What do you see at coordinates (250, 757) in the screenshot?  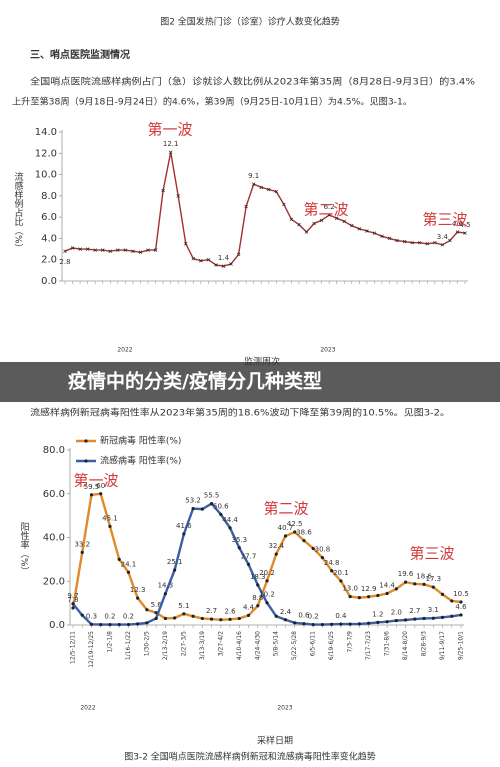 I see `figure-caption: 图3-2 全国哨点医院流感样病例新冠和流感病毒阳性率变化趋势` at bounding box center [250, 757].